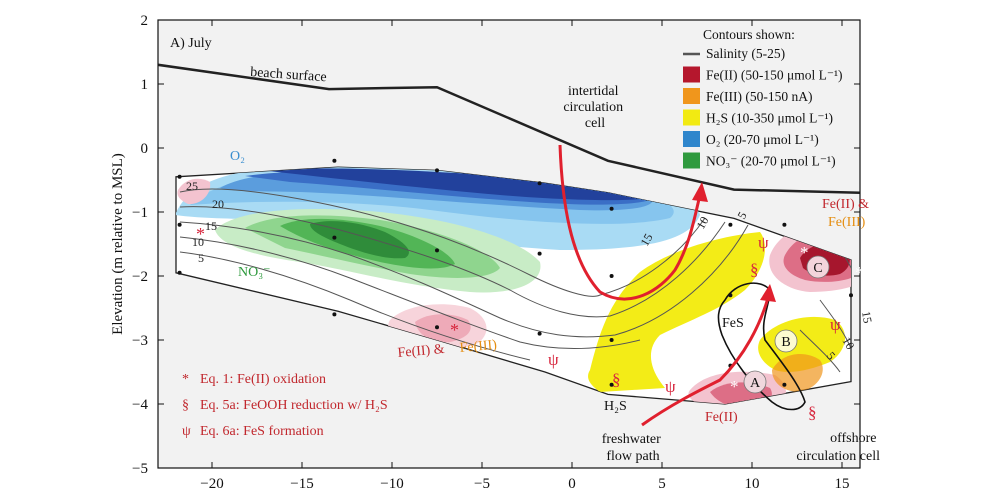 This screenshot has height=500, width=1000. I want to click on fes-marker-2: ψ, so click(670, 386).